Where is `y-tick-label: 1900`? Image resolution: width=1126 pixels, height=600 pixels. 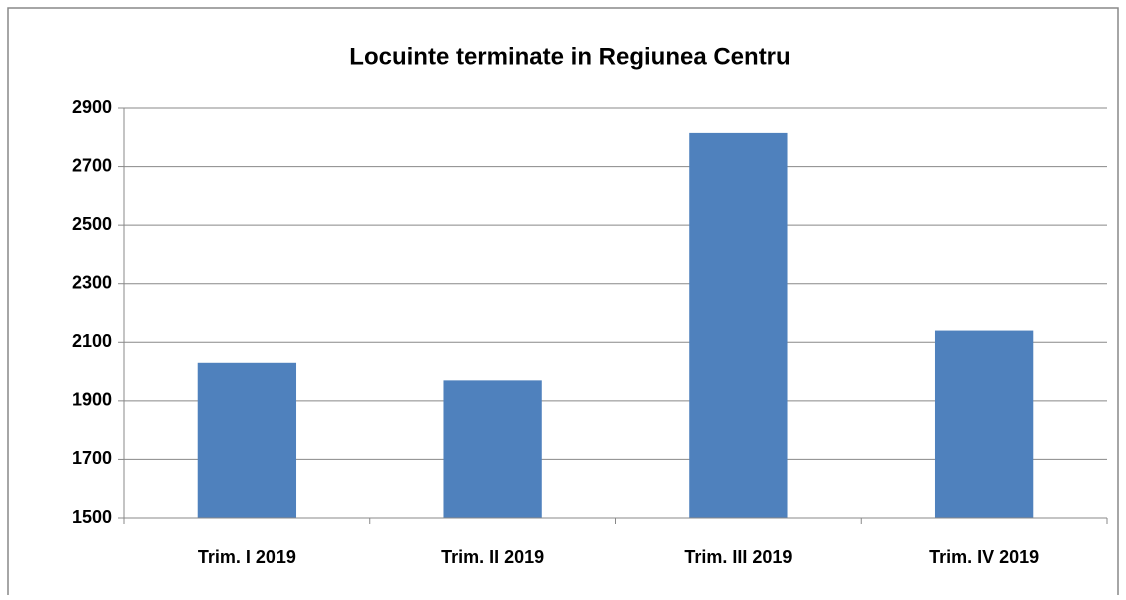 y-tick-label: 1900 is located at coordinates (92, 400).